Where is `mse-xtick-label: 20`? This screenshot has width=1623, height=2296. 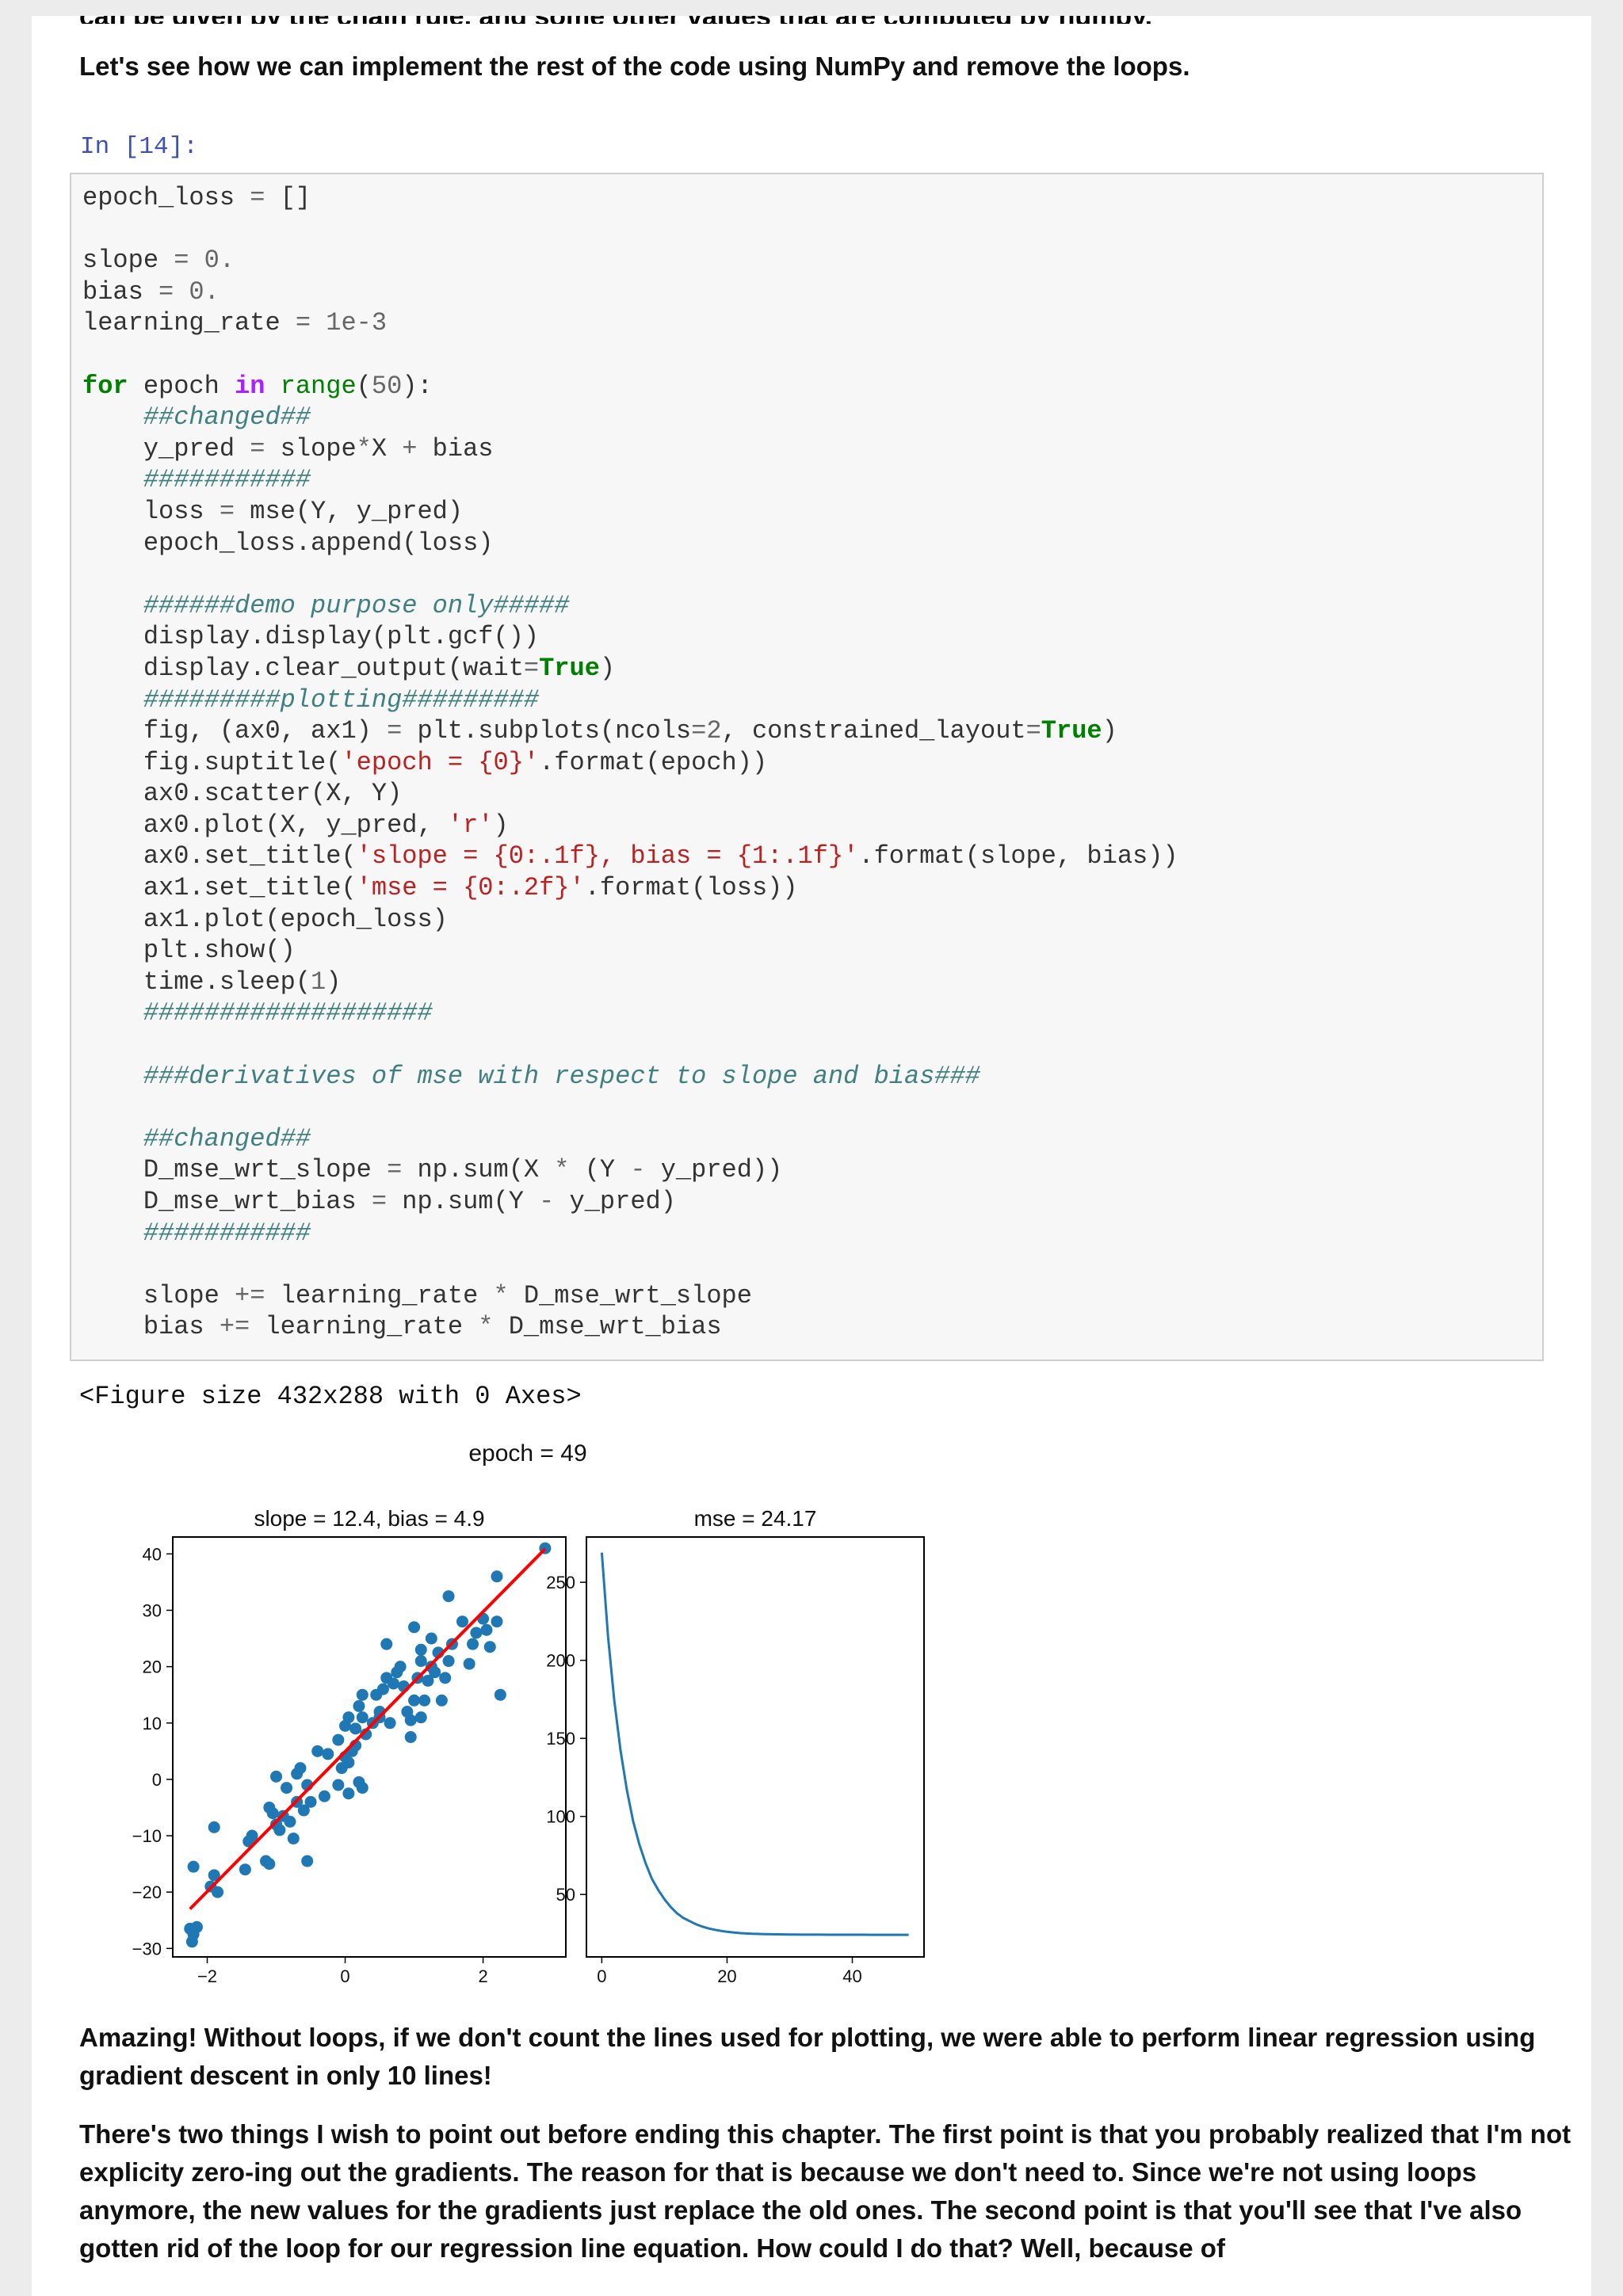 mse-xtick-label: 20 is located at coordinates (726, 1976).